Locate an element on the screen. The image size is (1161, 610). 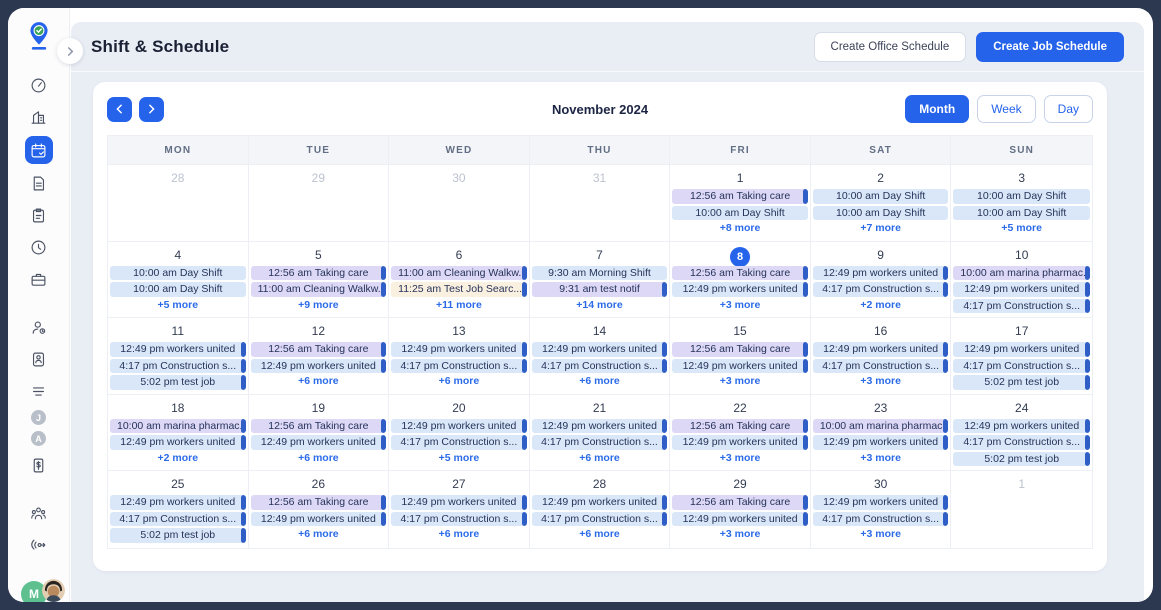
sidebar-item-tasks is located at coordinates (39, 215).